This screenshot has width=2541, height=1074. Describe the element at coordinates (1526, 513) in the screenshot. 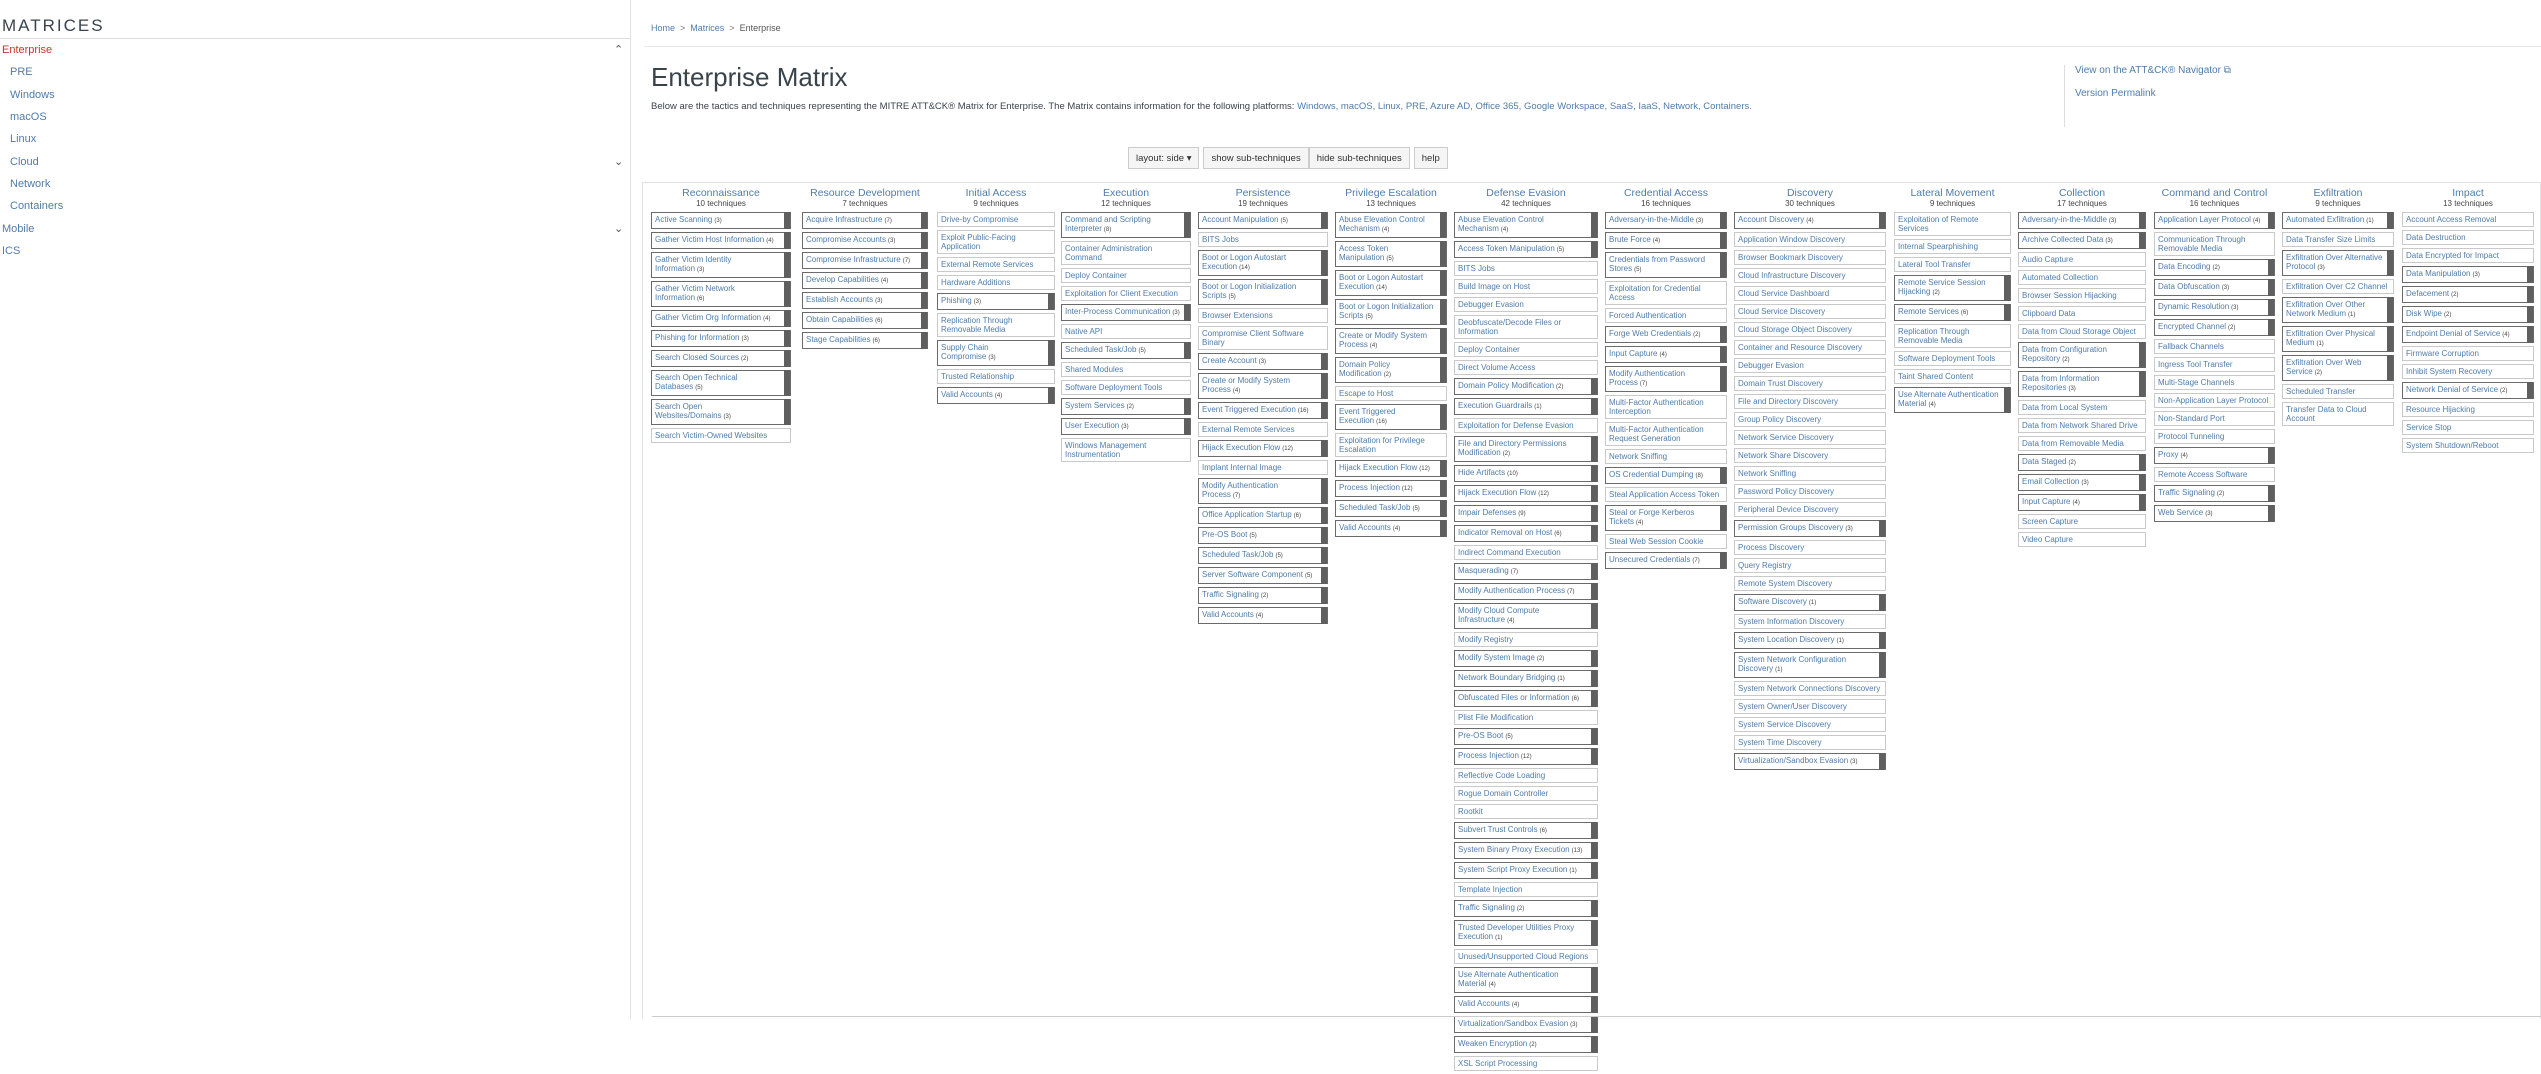

I see `technique-cell: Impair Defenses (9)` at that location.